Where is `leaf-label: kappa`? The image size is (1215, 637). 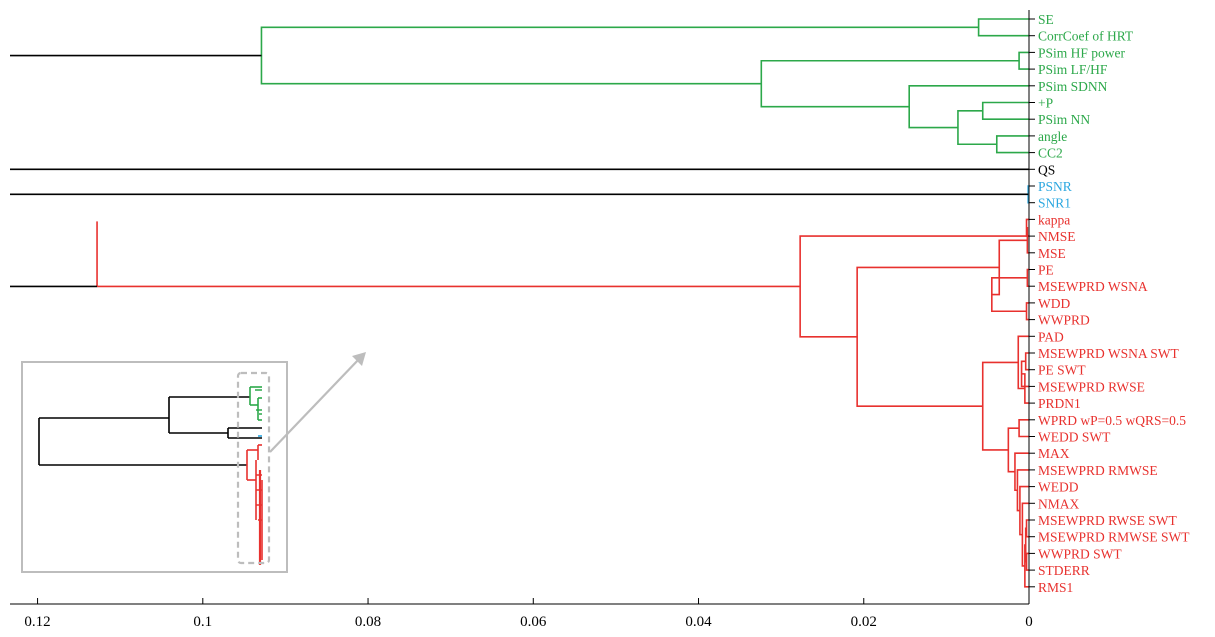 leaf-label: kappa is located at coordinates (1054, 219).